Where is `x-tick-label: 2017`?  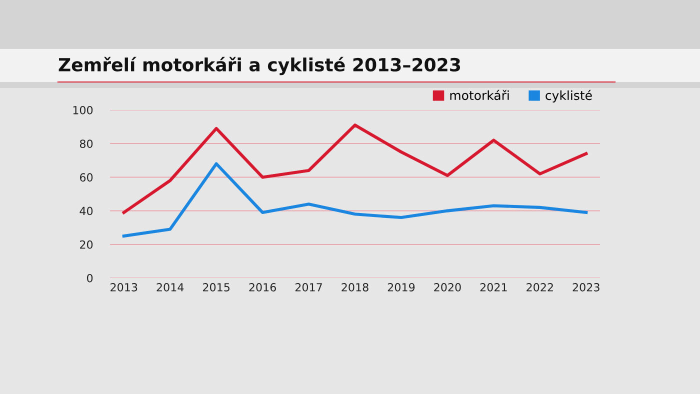
x-tick-label: 2017 is located at coordinates (308, 287).